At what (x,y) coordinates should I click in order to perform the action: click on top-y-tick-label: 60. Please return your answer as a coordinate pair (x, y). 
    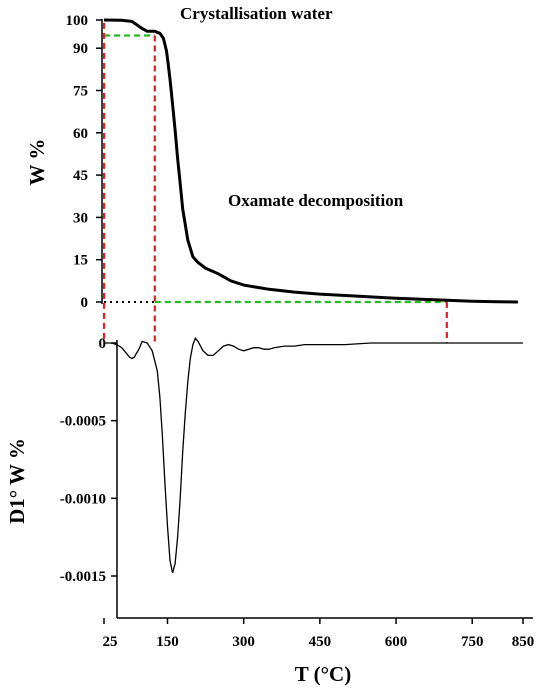
    Looking at the image, I should click on (80, 134).